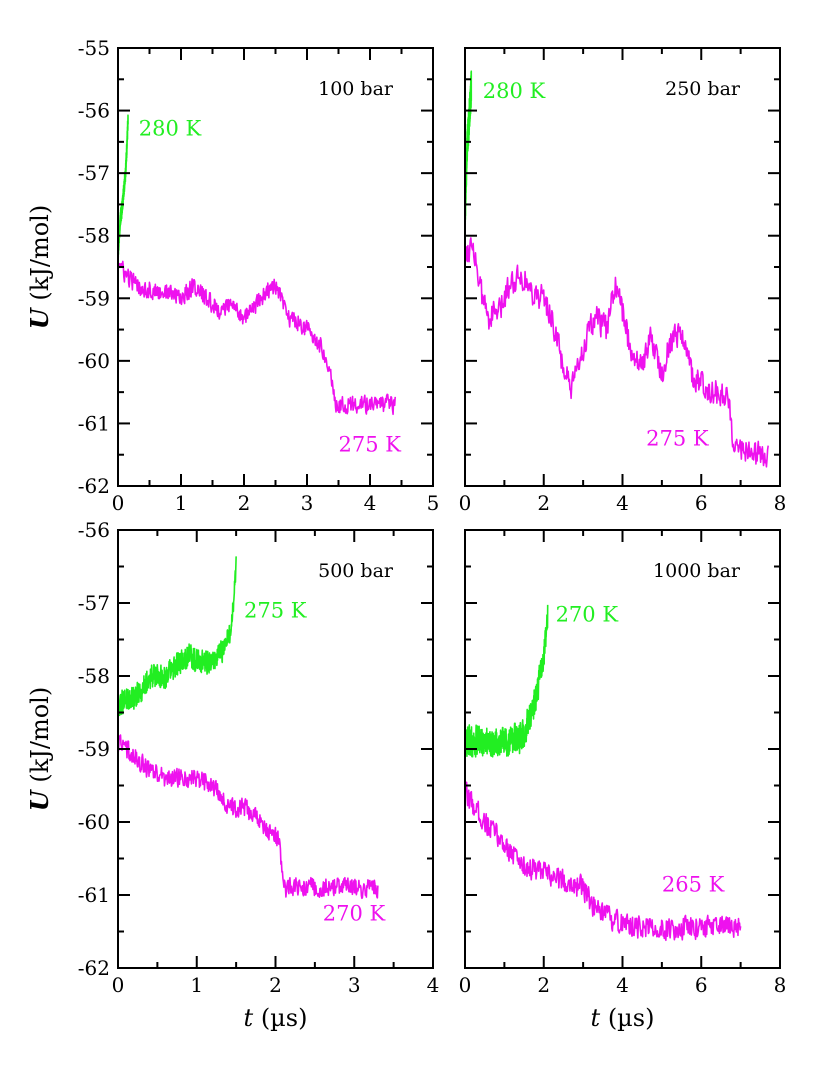 Image resolution: width=830 pixels, height=1075 pixels. What do you see at coordinates (703, 89) in the screenshot?
I see `panel-pressure-label: 250 bar` at bounding box center [703, 89].